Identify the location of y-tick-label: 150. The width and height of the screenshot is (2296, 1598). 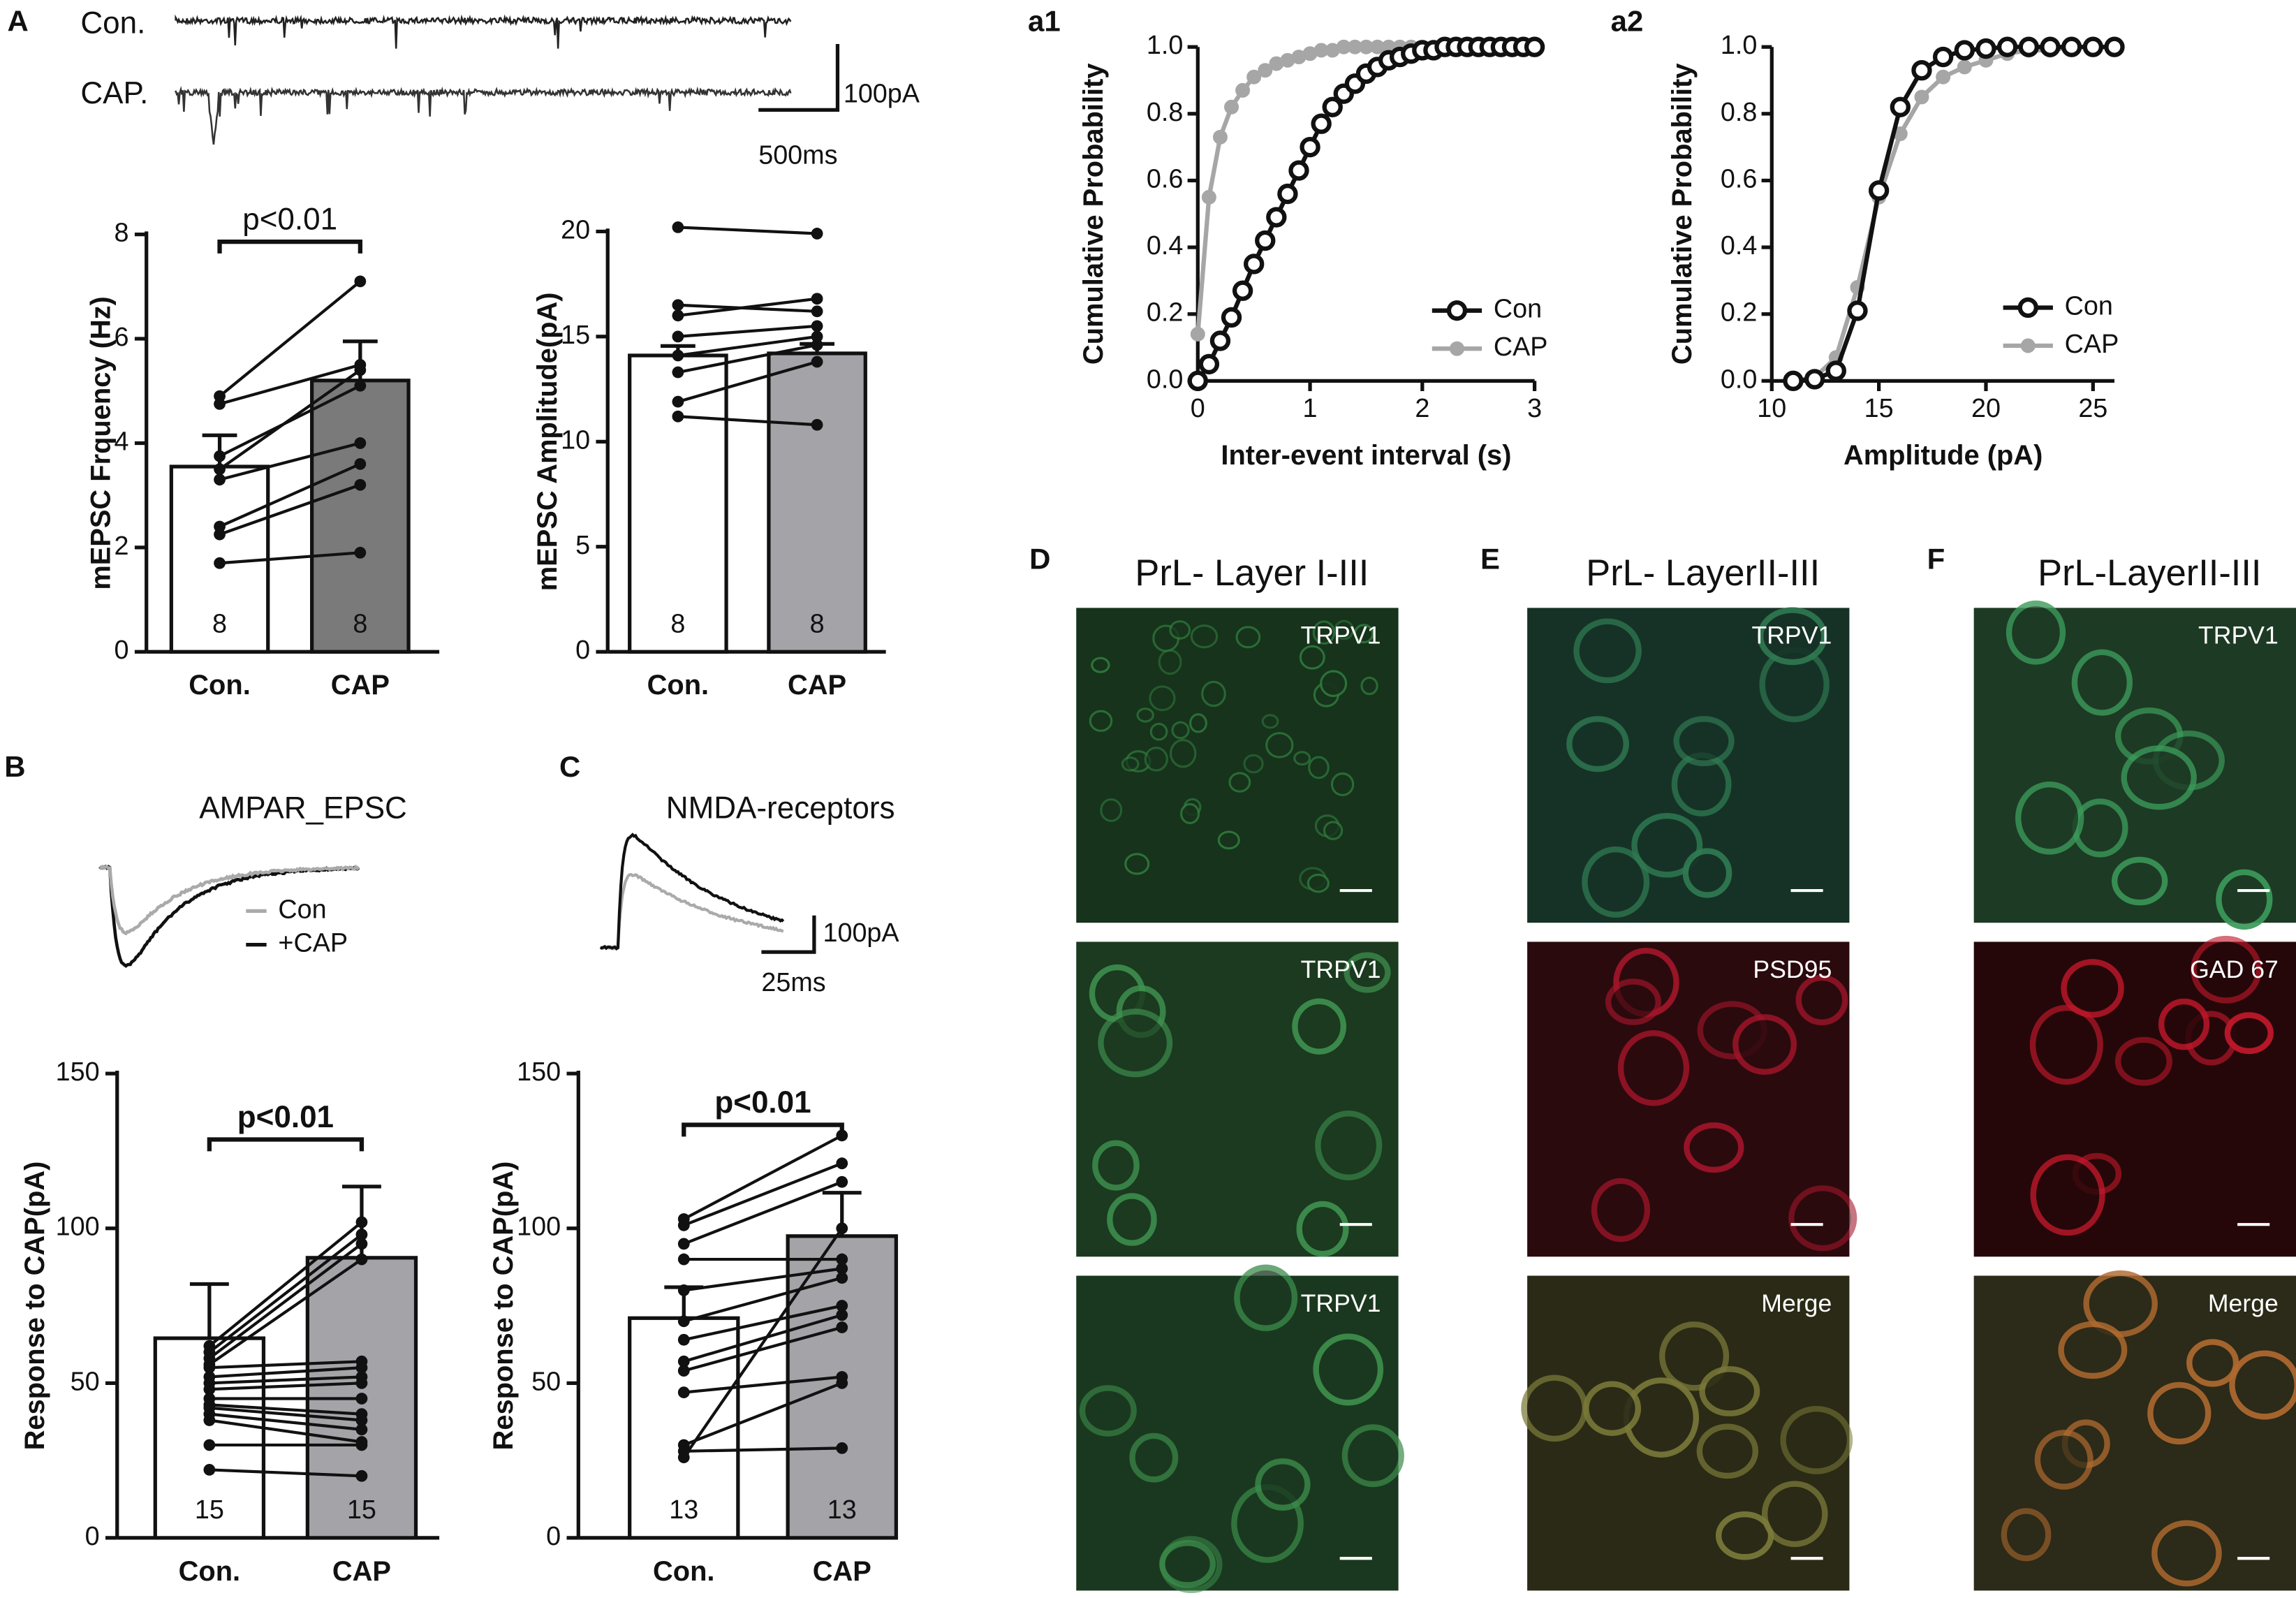
(539, 1071).